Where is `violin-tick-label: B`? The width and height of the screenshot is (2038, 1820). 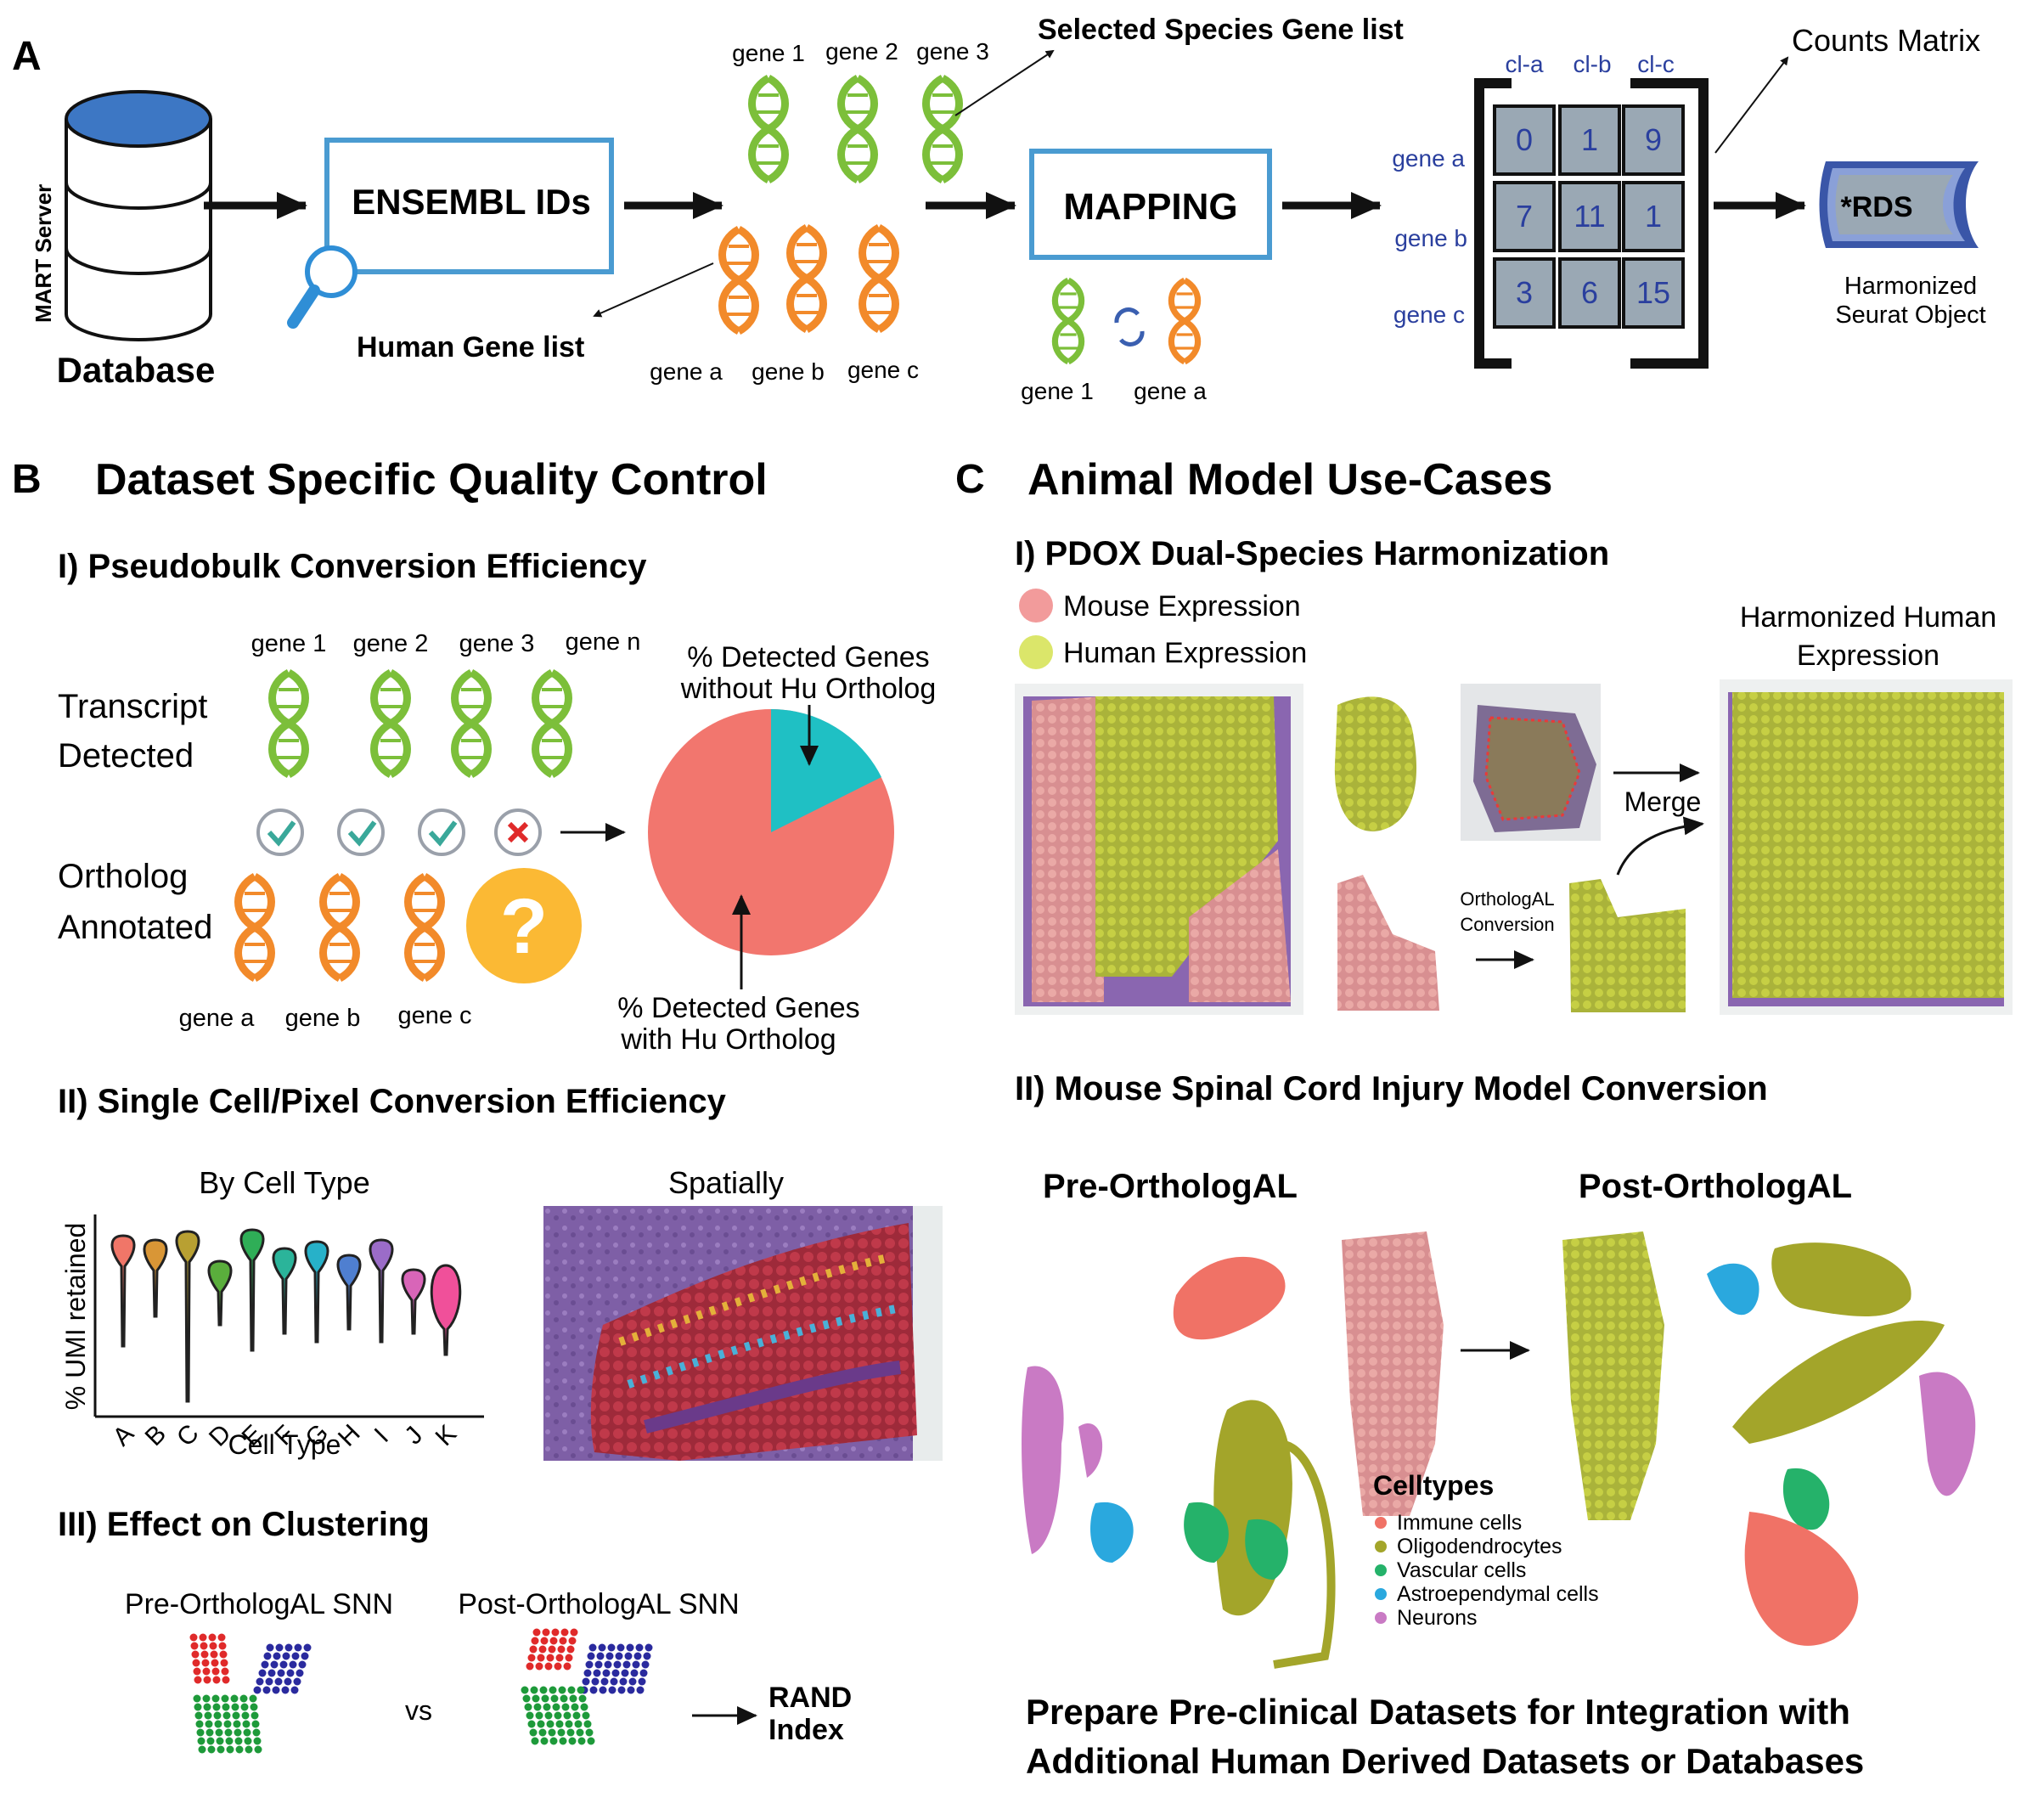
violin-tick-label: B is located at coordinates (156, 1435).